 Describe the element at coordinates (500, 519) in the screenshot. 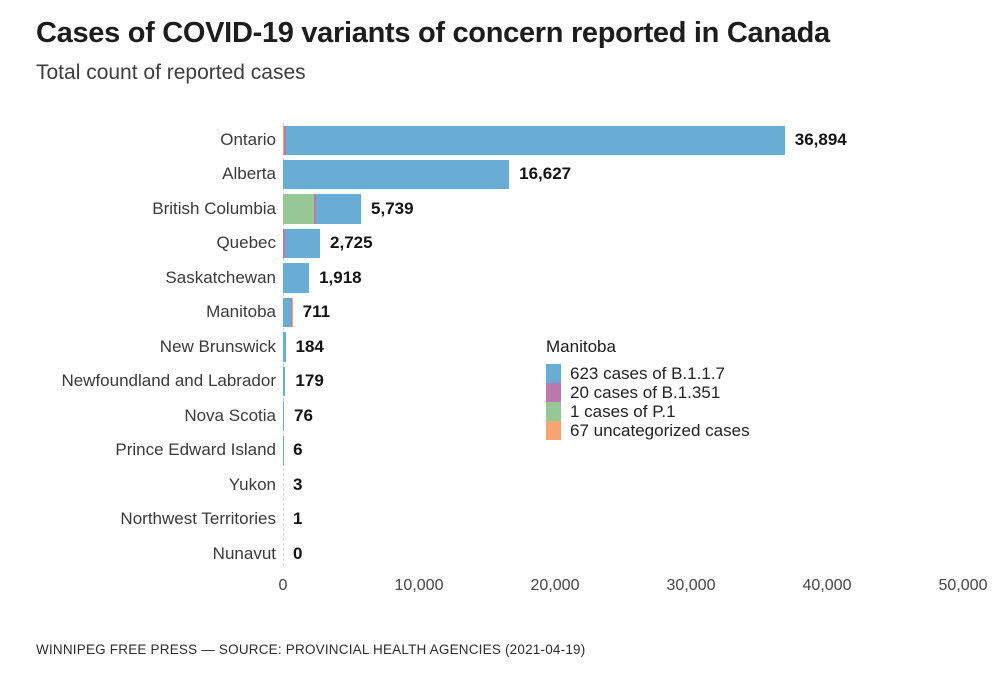

I see `chart-row: Northwest Territories 1` at that location.